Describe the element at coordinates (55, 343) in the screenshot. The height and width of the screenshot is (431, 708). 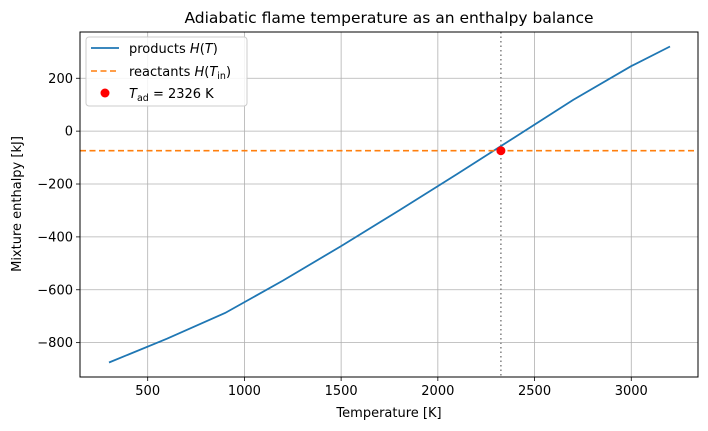
I see `y-tick-label: −800` at that location.